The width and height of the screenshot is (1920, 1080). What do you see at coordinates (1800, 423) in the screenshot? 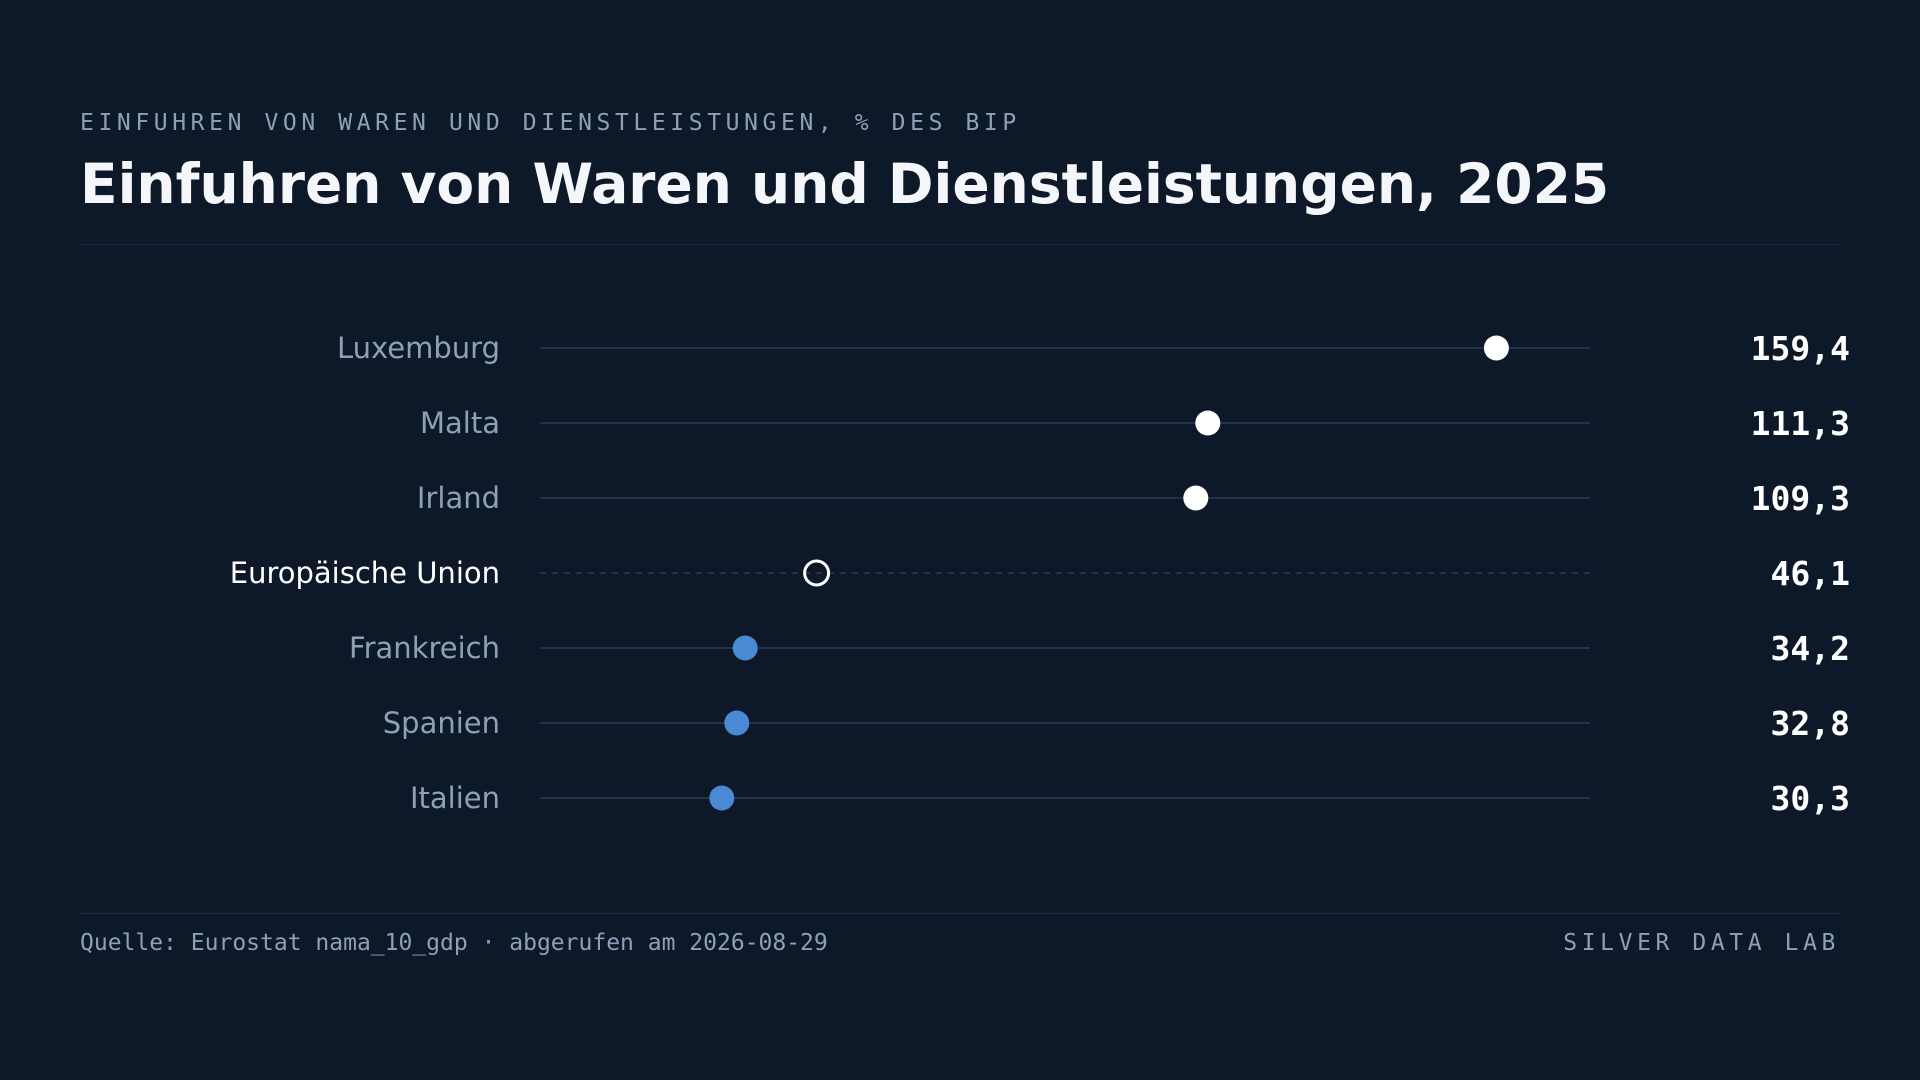
I see `value-label: 111,3` at bounding box center [1800, 423].